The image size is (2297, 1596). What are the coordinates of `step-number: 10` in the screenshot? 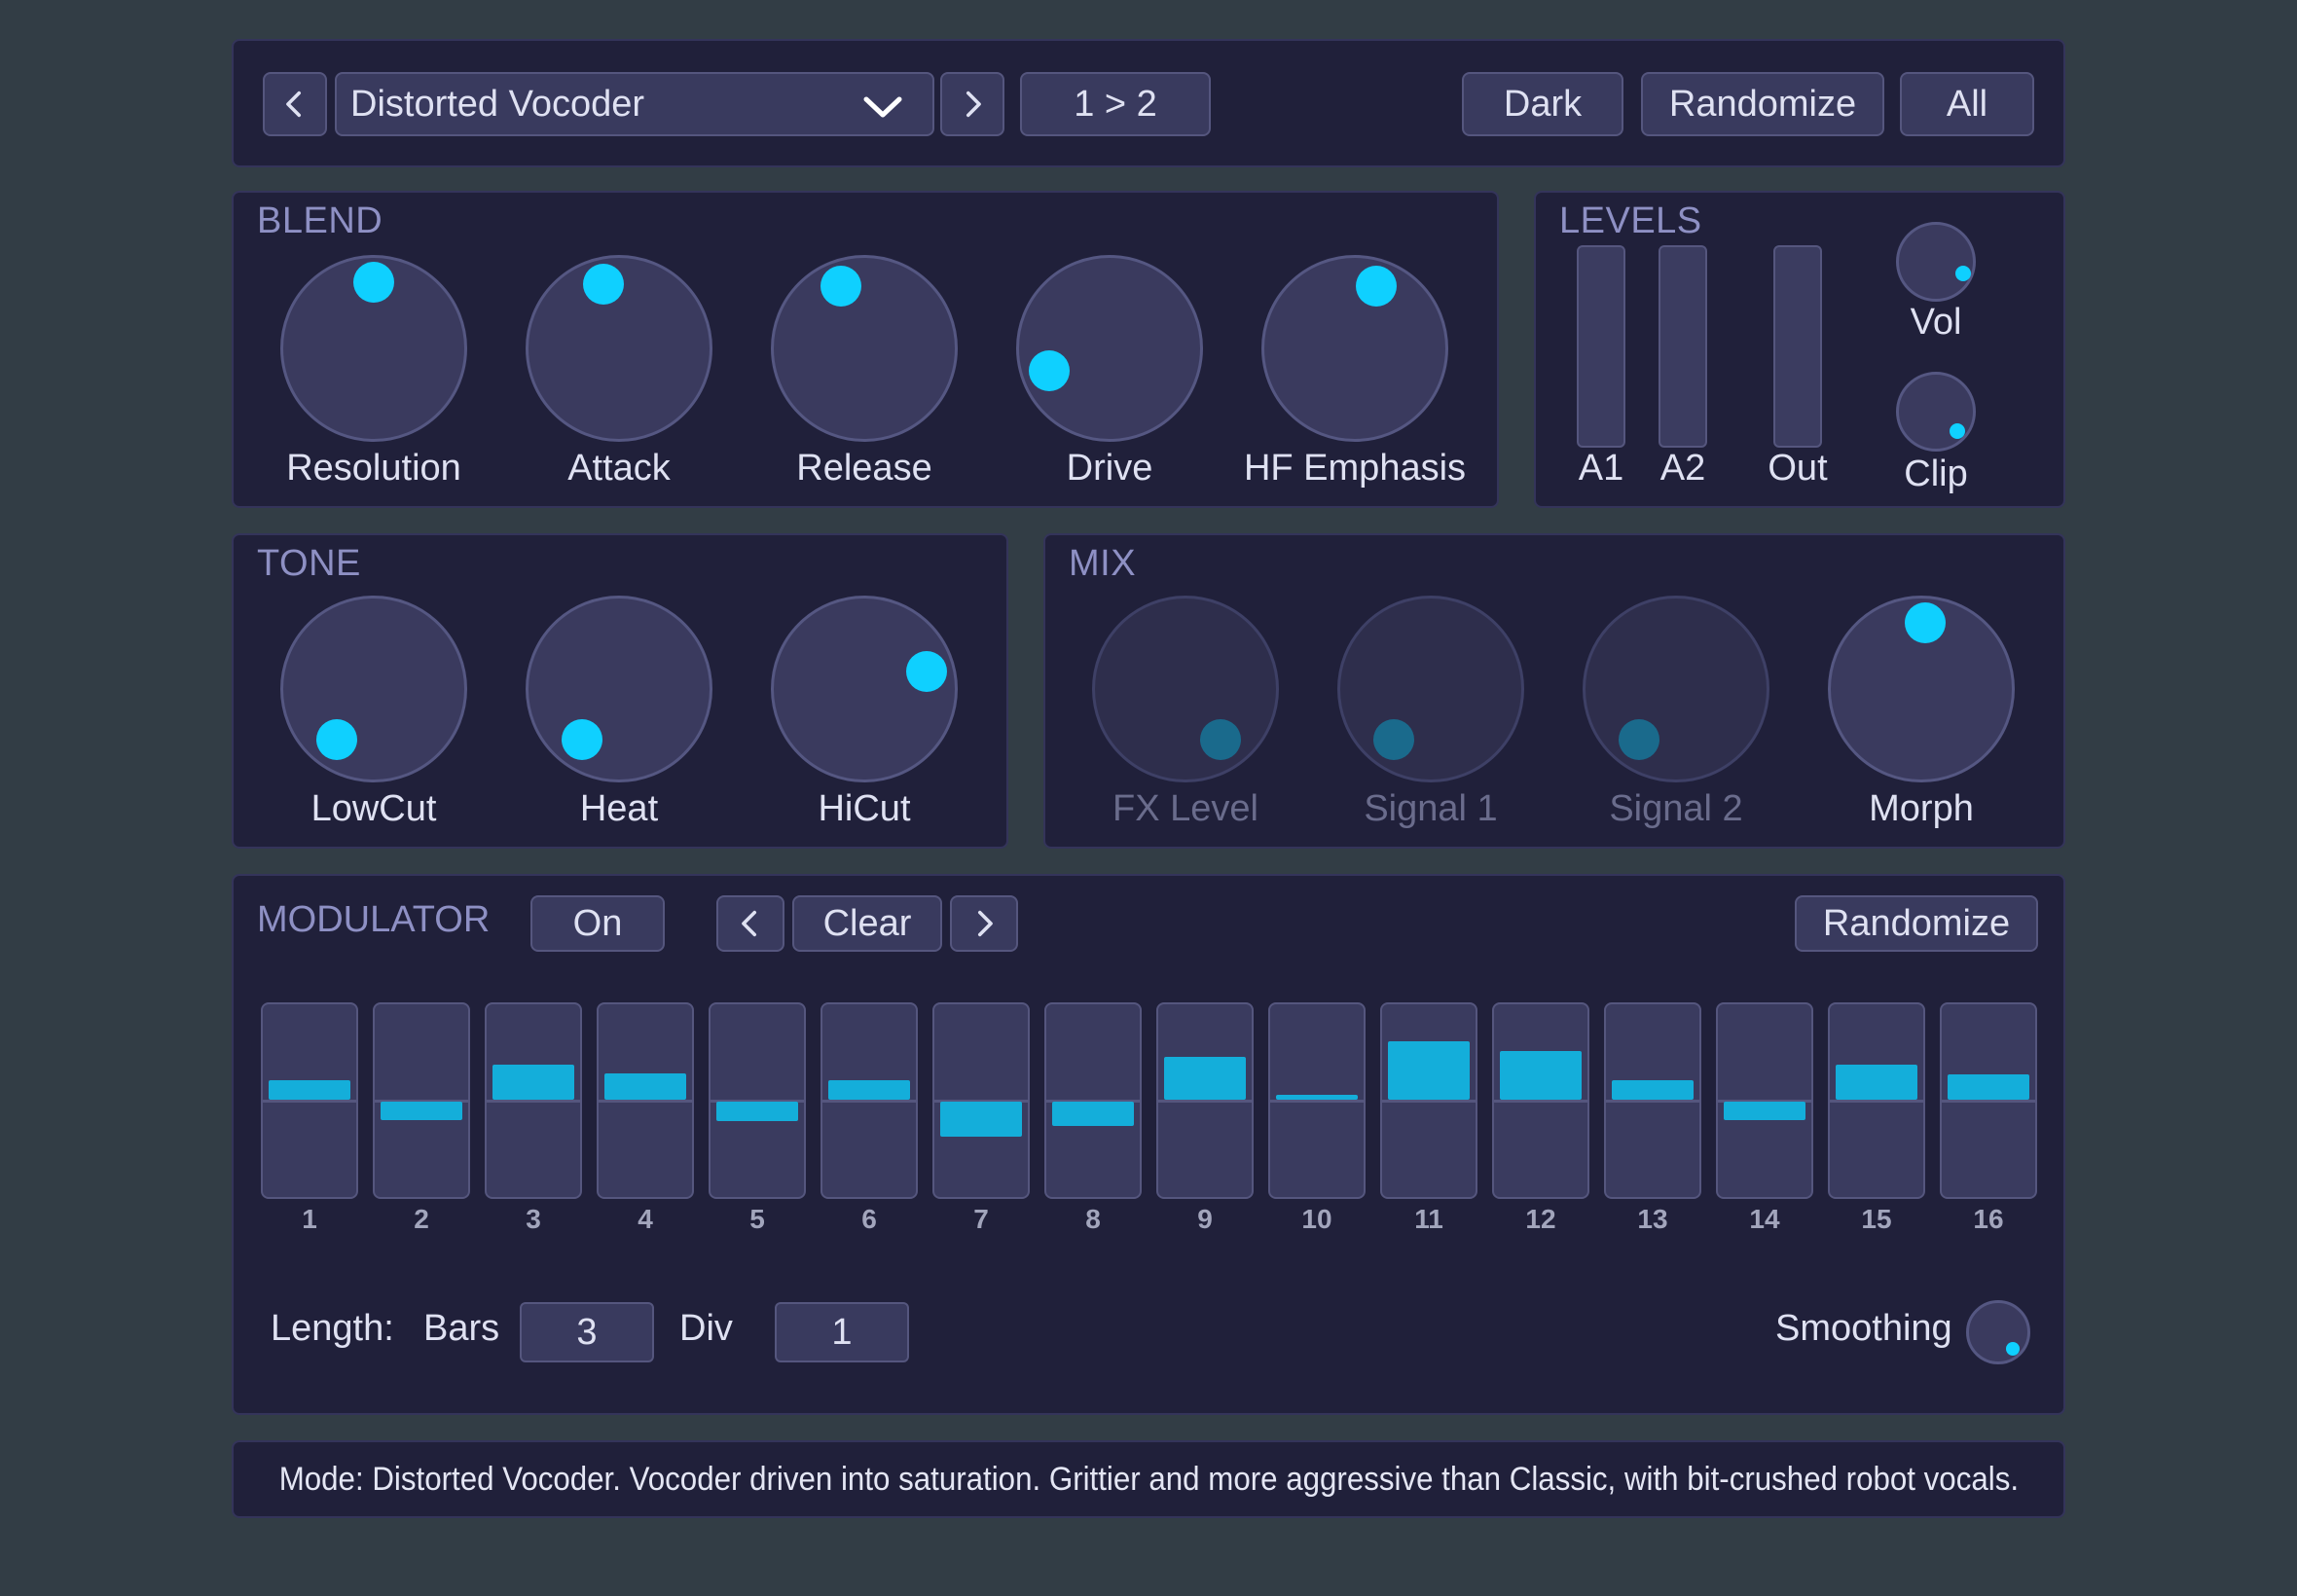 It's located at (1316, 1219).